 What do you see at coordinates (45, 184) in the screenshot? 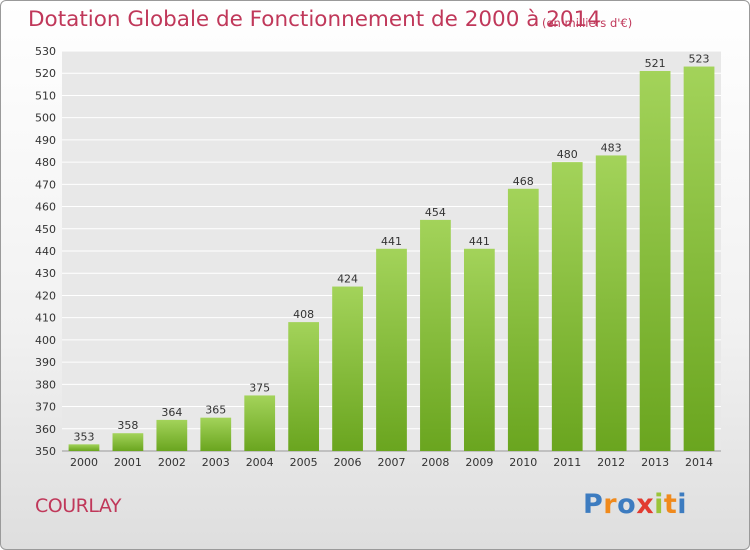
I see `y-tick-label: 470` at bounding box center [45, 184].